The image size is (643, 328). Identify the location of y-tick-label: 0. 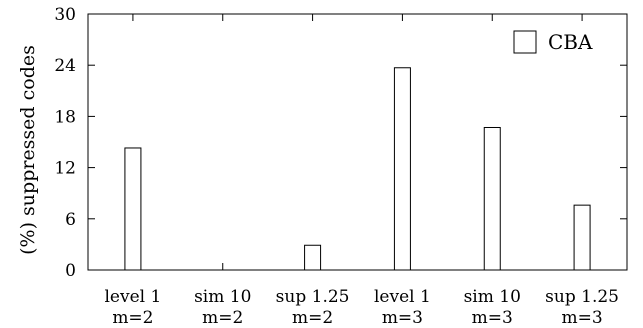
(70, 271).